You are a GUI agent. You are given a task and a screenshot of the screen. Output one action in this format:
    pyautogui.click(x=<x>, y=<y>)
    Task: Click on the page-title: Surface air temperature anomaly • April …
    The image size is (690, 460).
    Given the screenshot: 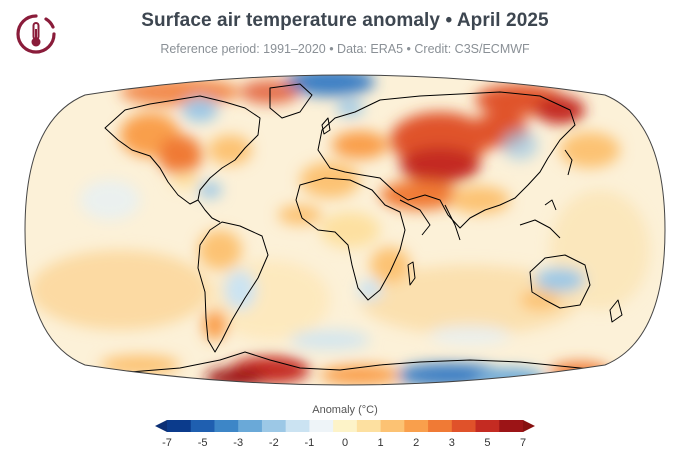 What is the action you would take?
    pyautogui.click(x=345, y=20)
    